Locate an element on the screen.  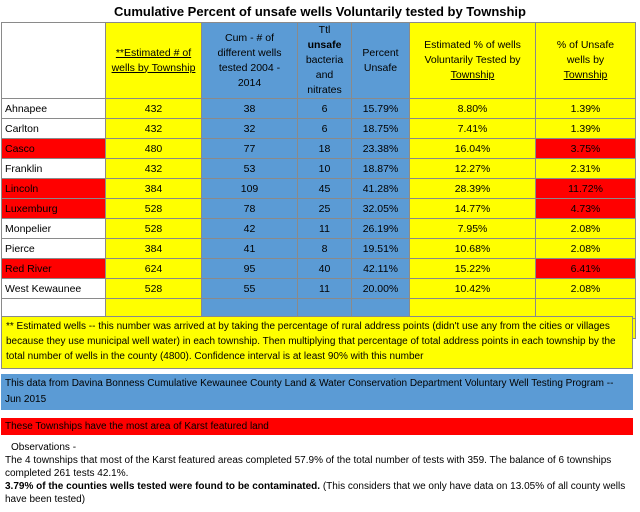
cell-pct-unsafe: 19.51% is located at coordinates (380, 248).